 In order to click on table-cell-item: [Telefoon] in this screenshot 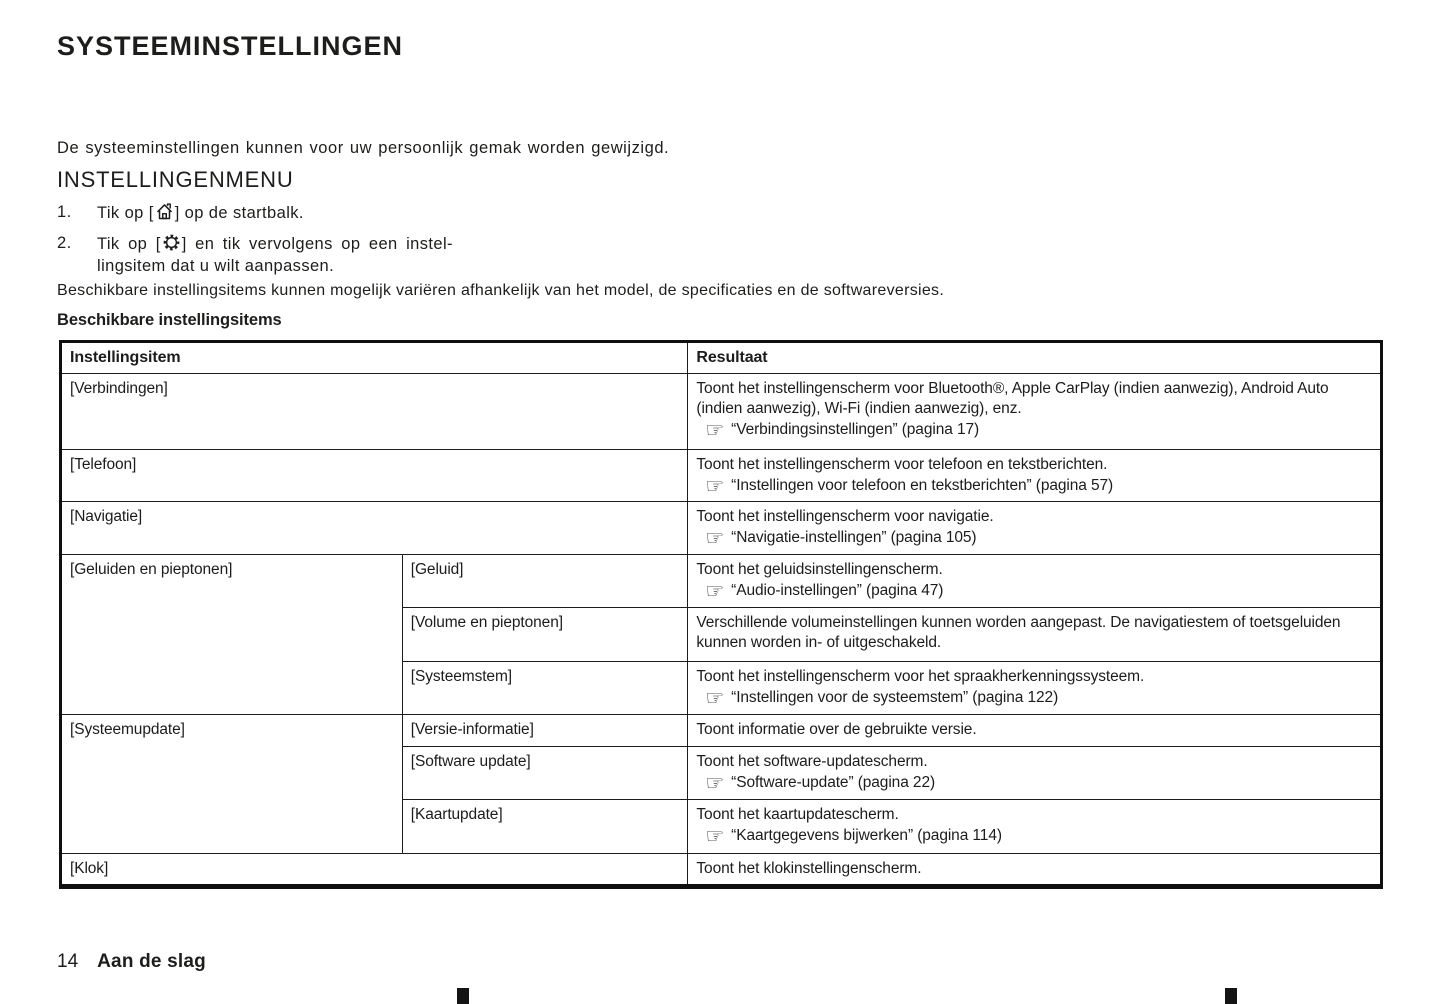, I will do `click(374, 475)`.